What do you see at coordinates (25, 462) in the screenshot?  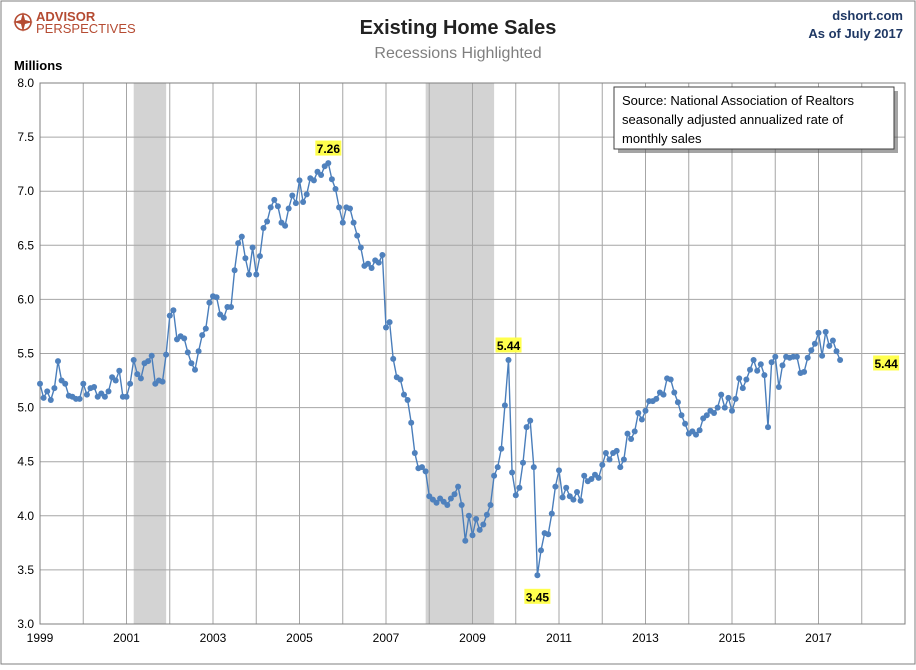 I see `y-tick-label: 4.5` at bounding box center [25, 462].